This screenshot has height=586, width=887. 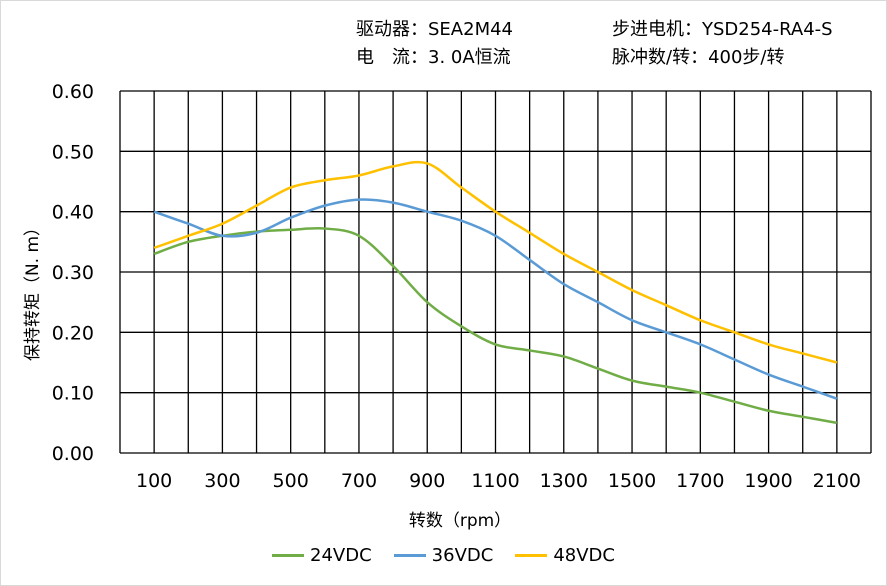 I want to click on legend-item: 36VDC, so click(x=443, y=555).